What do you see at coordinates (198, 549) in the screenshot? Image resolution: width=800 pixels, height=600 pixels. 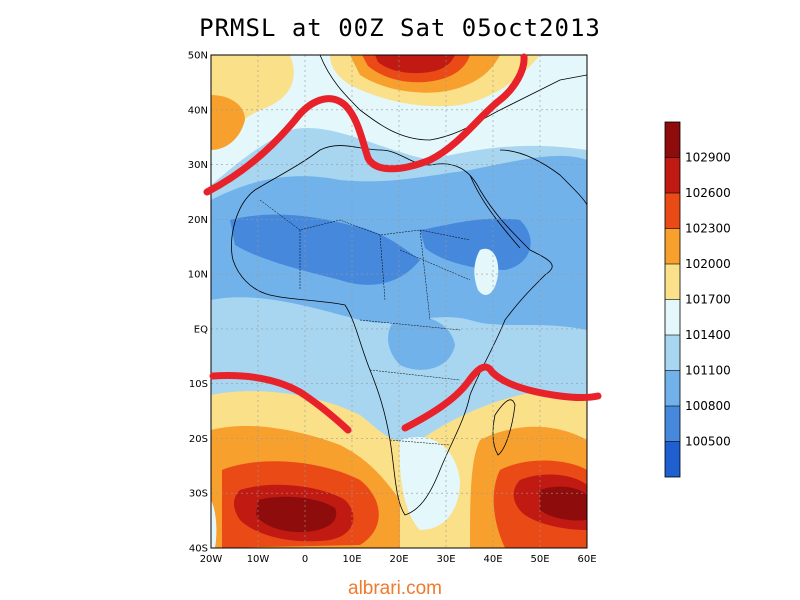 I see `lat-label: 40S` at bounding box center [198, 549].